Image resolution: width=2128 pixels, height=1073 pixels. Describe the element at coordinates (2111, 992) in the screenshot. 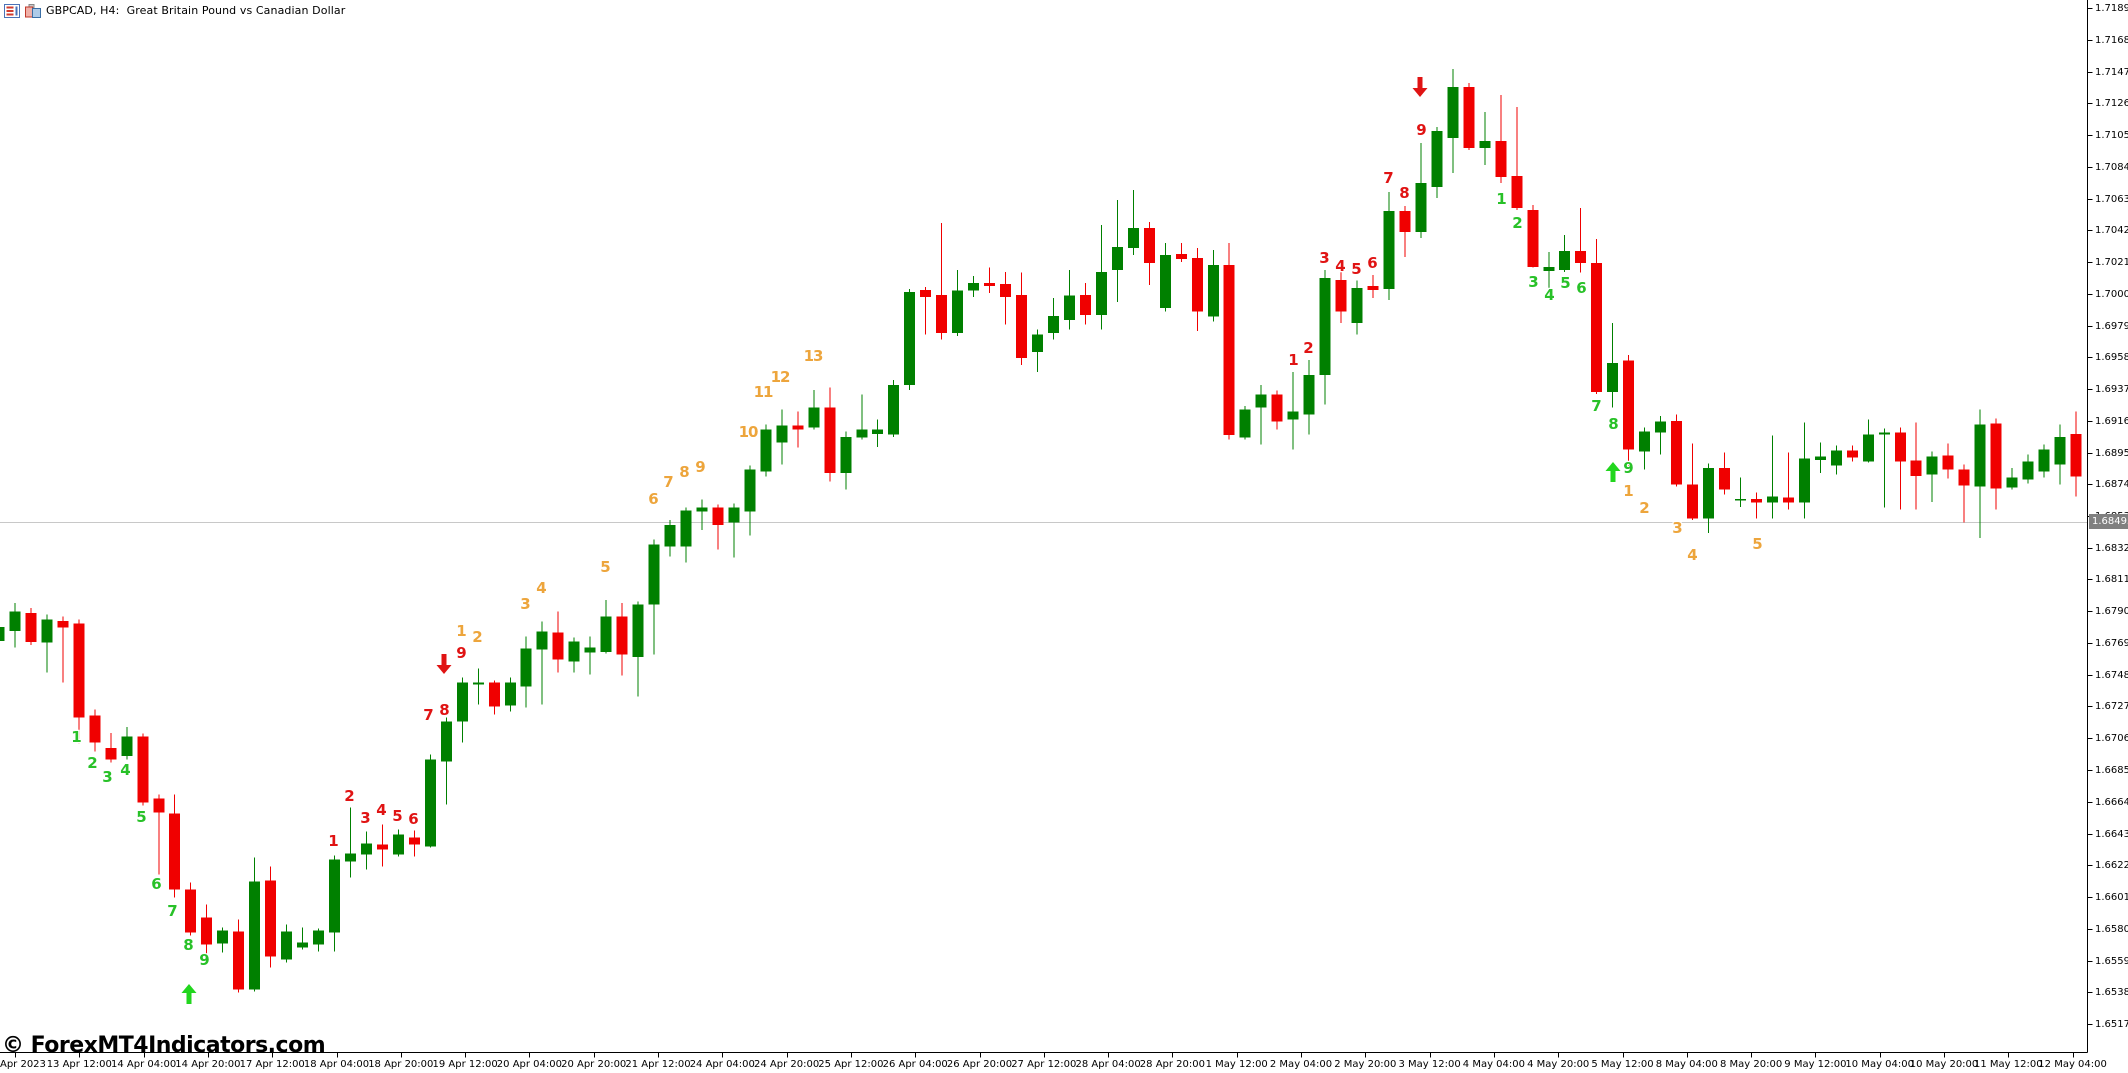

I see `price-axis-label: 1.65380` at that location.